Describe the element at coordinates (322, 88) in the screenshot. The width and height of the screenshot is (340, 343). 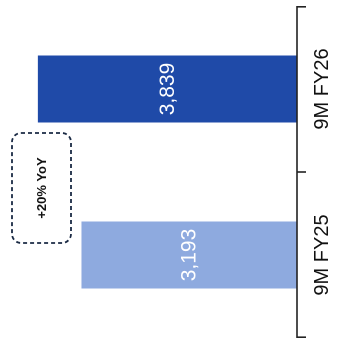
I see `category-label: 9M FY26` at that location.